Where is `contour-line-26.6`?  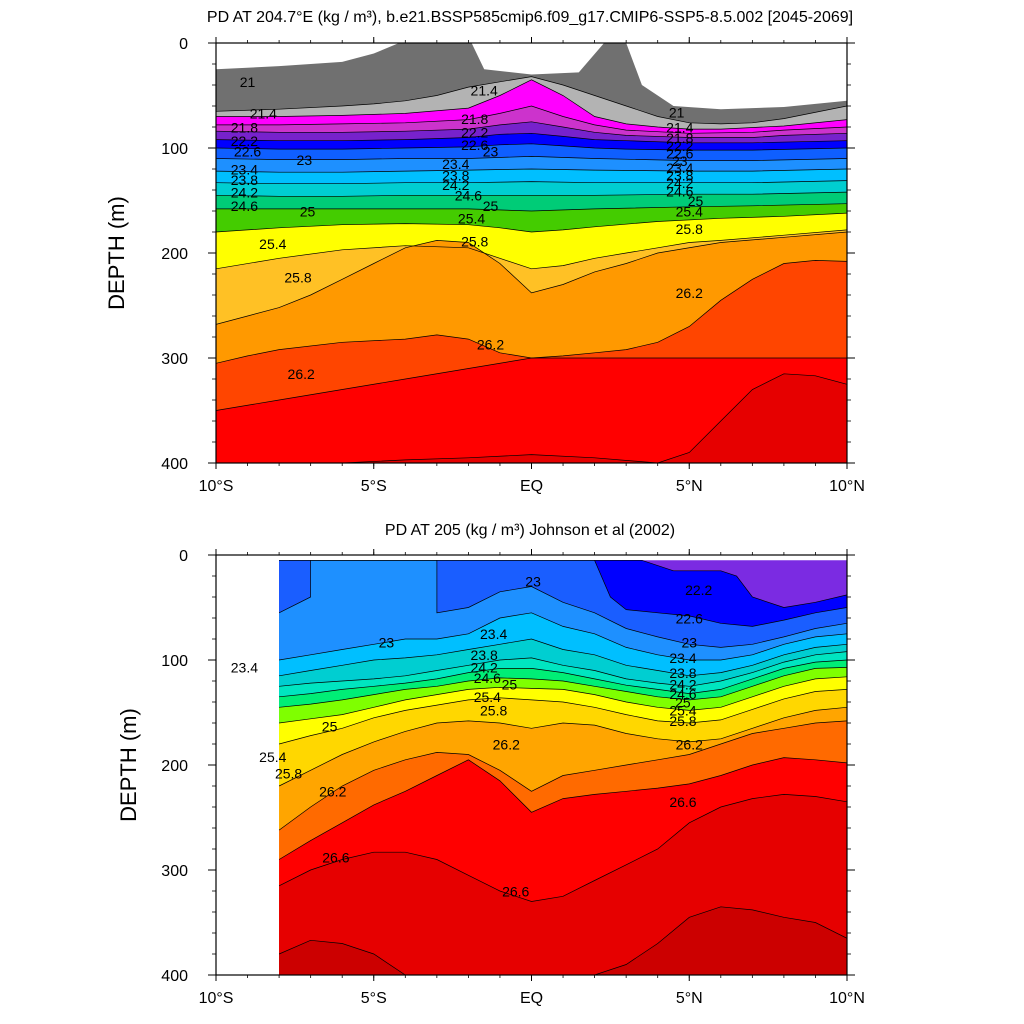 contour-line-26.6 is located at coordinates (531, 312).